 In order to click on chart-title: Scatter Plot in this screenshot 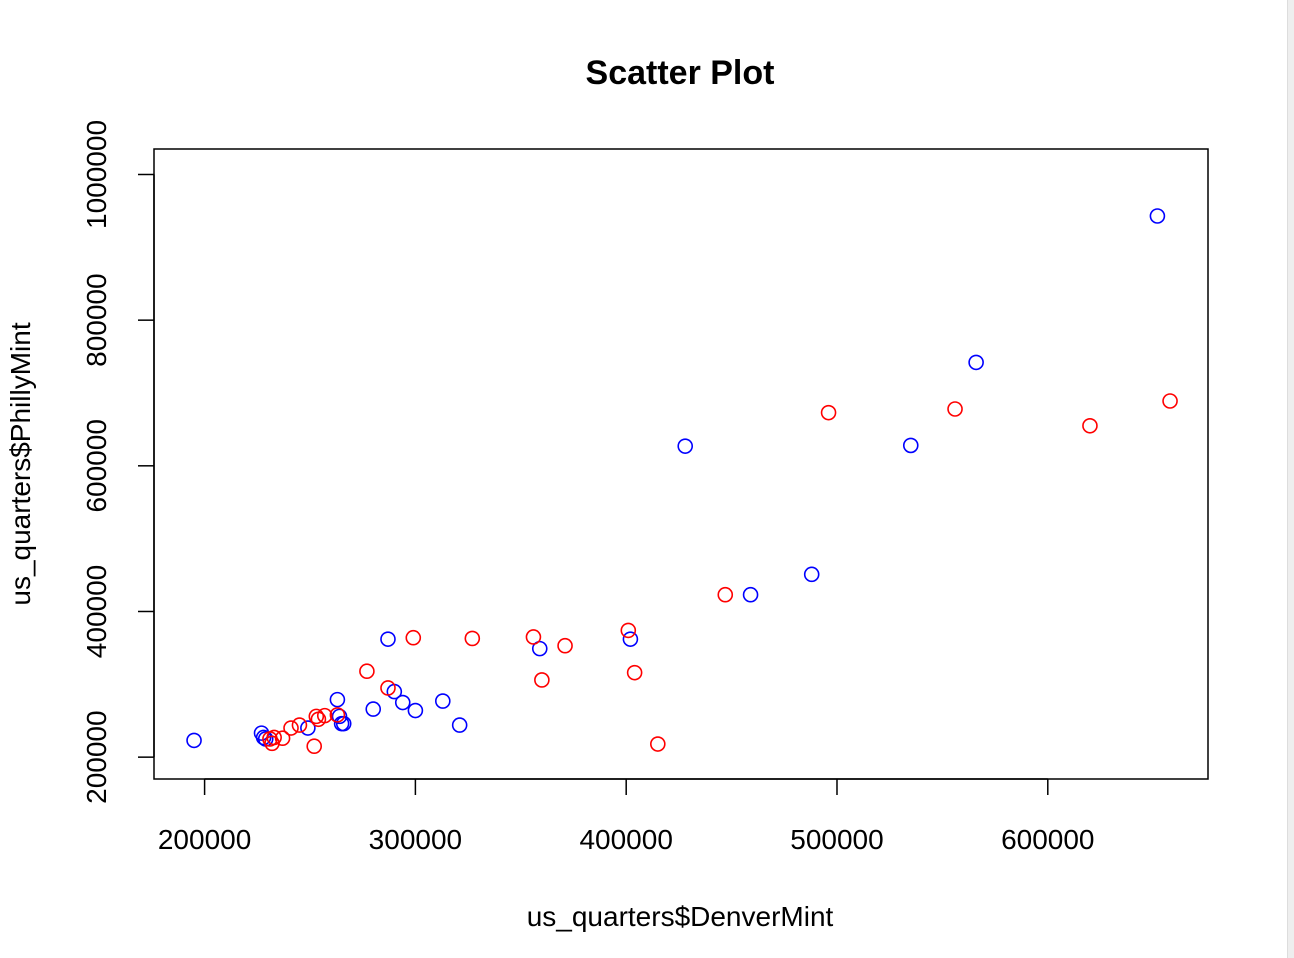, I will do `click(680, 73)`.